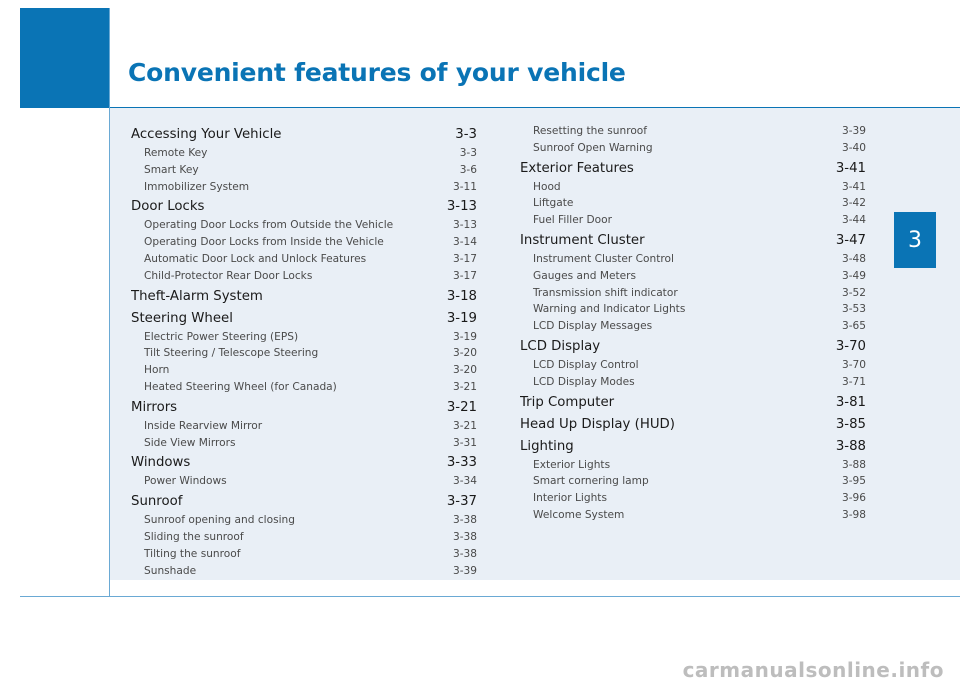 This screenshot has width=960, height=689. Describe the element at coordinates (304, 387) in the screenshot. I see `toc-entry: Heated Steering Wheel (for Canada) 3-21` at that location.